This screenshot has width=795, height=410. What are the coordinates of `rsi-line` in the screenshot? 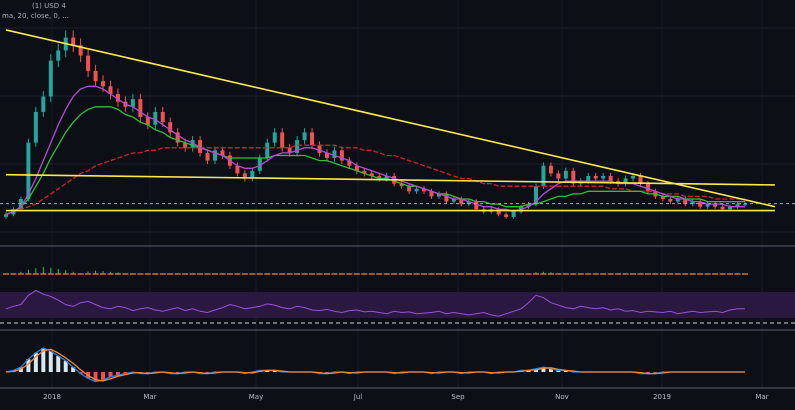 It's located at (375, 303).